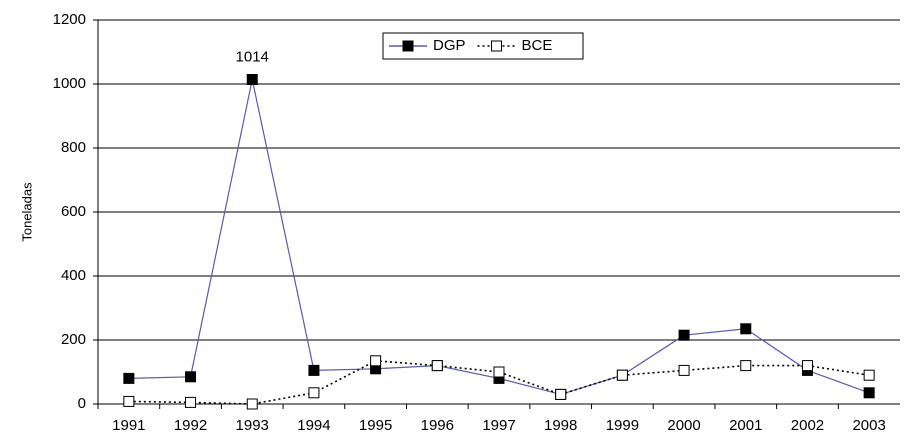 This screenshot has width=907, height=439. What do you see at coordinates (73, 339) in the screenshot?
I see `y-tick-label: 200` at bounding box center [73, 339].